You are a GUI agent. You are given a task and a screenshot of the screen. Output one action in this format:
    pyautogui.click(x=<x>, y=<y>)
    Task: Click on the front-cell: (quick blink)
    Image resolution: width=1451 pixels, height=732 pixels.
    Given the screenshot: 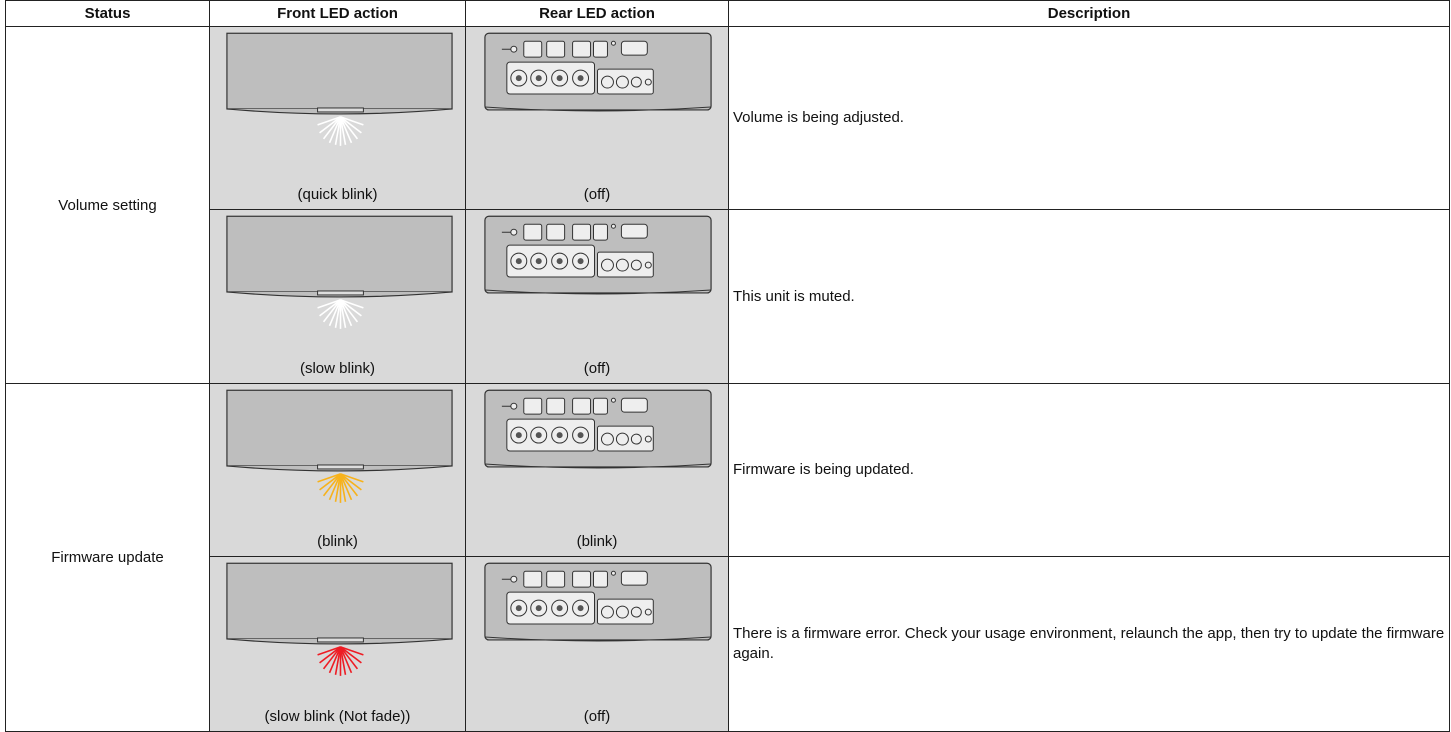 What is the action you would take?
    pyautogui.click(x=337, y=118)
    